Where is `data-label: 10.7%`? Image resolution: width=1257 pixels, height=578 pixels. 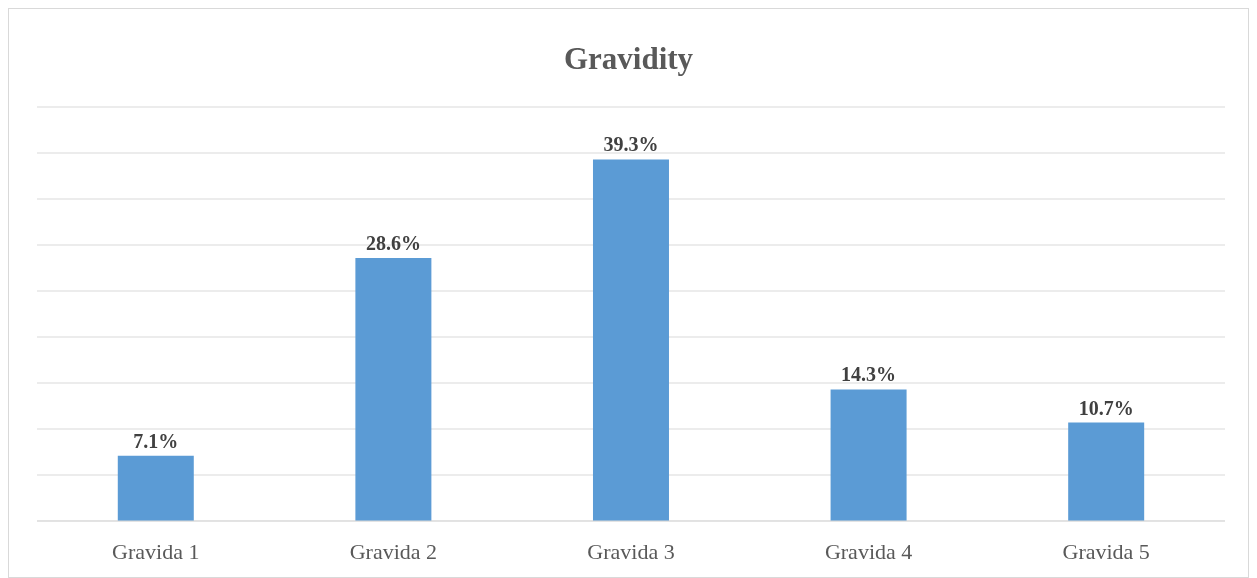 data-label: 10.7% is located at coordinates (1106, 407).